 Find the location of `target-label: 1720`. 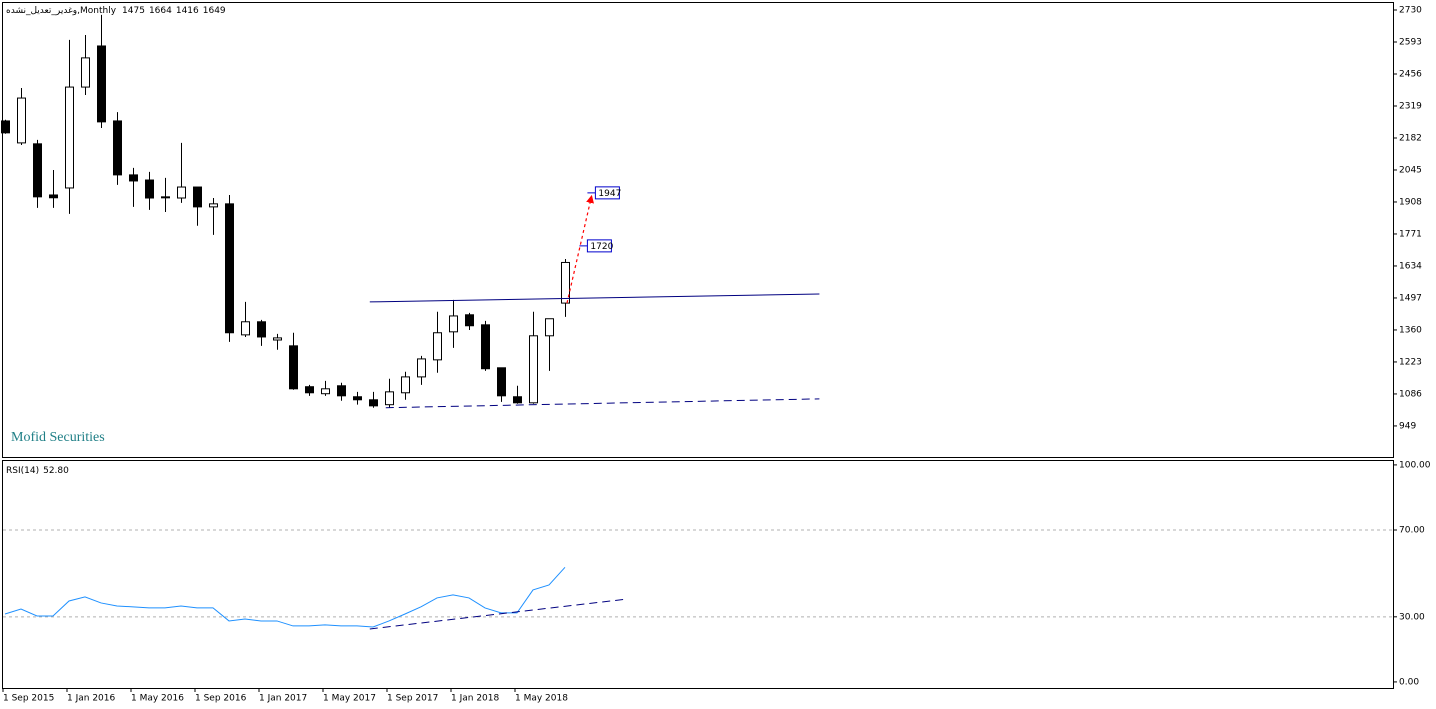

target-label: 1720 is located at coordinates (601, 247).